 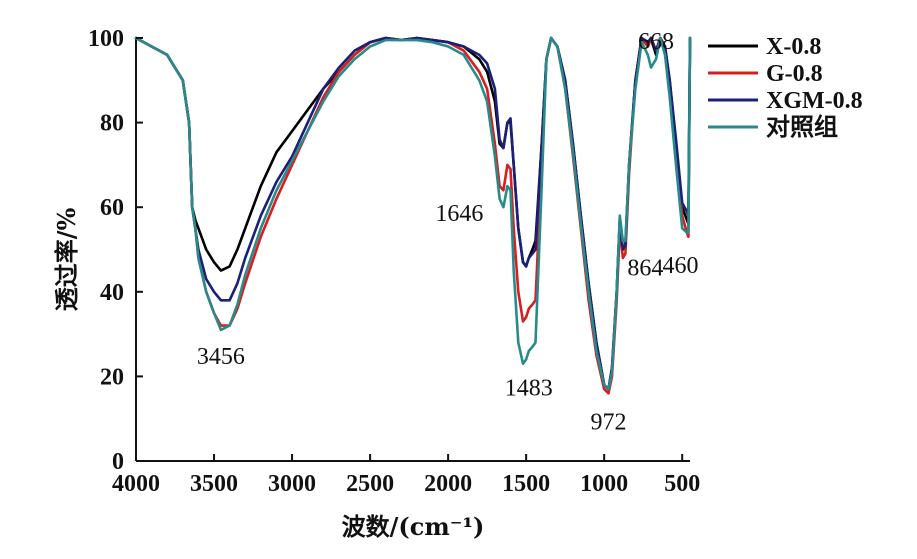 What do you see at coordinates (66, 260) in the screenshot?
I see `y-axis-label: 透过率/%` at bounding box center [66, 260].